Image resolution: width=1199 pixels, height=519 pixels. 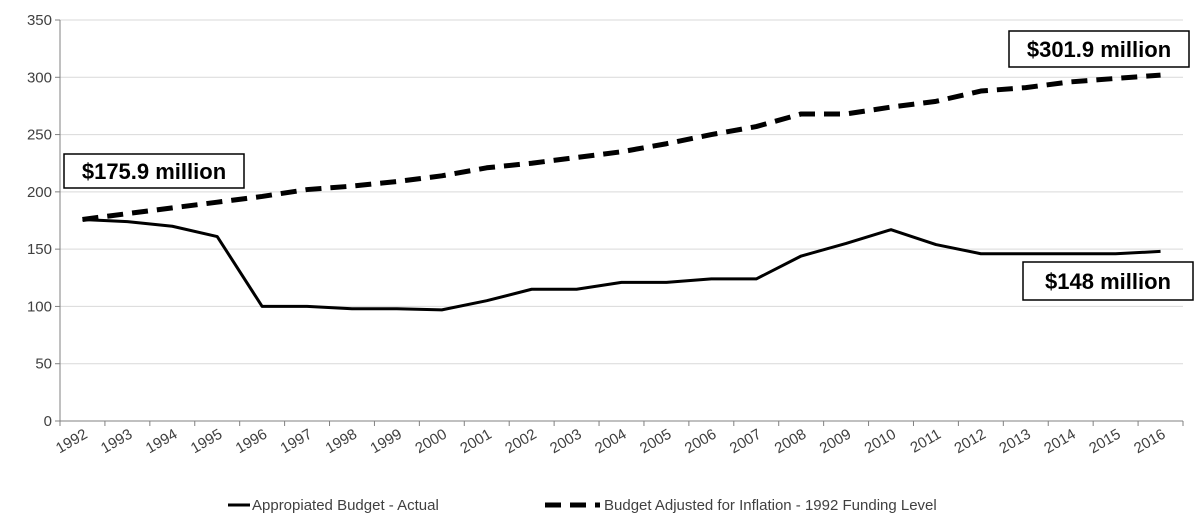 I want to click on x-tick-label: 2011, so click(x=925, y=441).